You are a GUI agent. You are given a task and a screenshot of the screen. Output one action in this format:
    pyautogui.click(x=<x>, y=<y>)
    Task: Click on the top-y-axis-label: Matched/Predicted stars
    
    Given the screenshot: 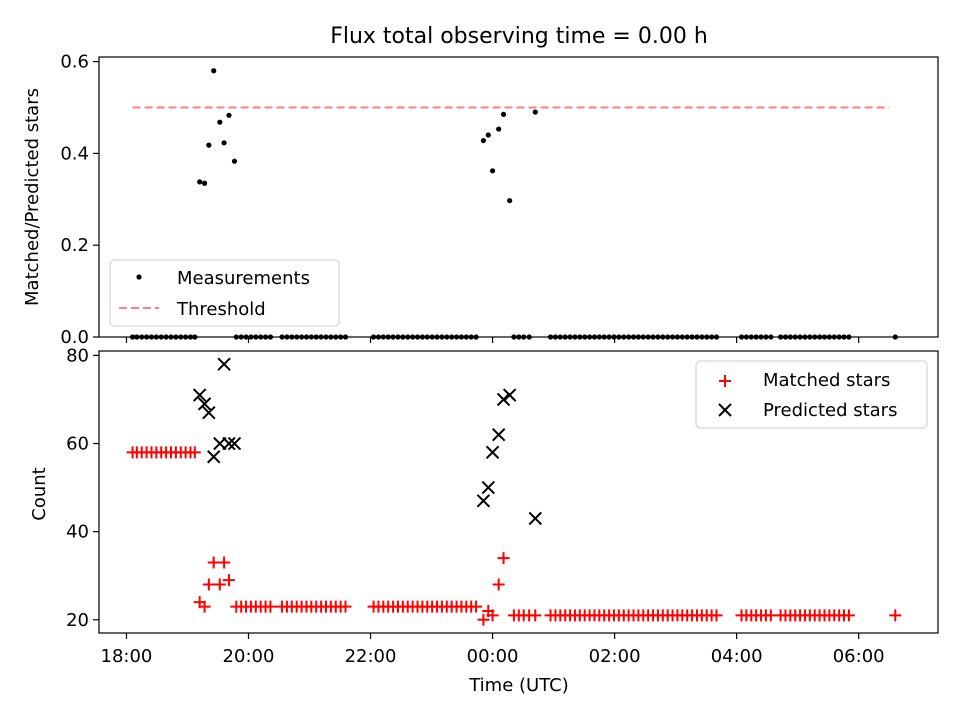 What is the action you would take?
    pyautogui.click(x=32, y=197)
    